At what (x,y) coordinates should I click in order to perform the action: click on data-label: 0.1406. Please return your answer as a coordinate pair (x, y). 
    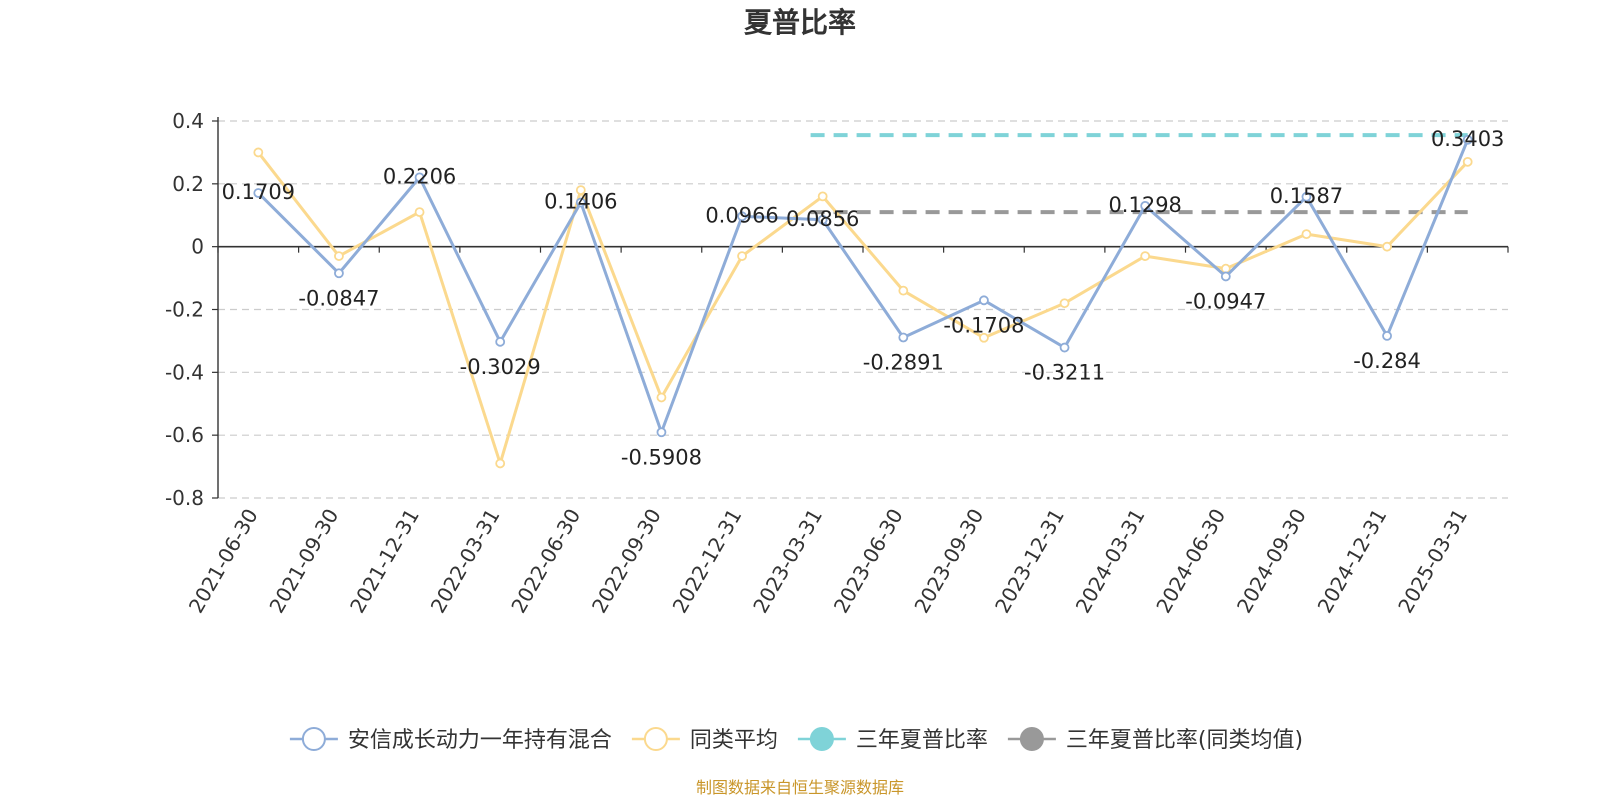
    Looking at the image, I should click on (580, 201).